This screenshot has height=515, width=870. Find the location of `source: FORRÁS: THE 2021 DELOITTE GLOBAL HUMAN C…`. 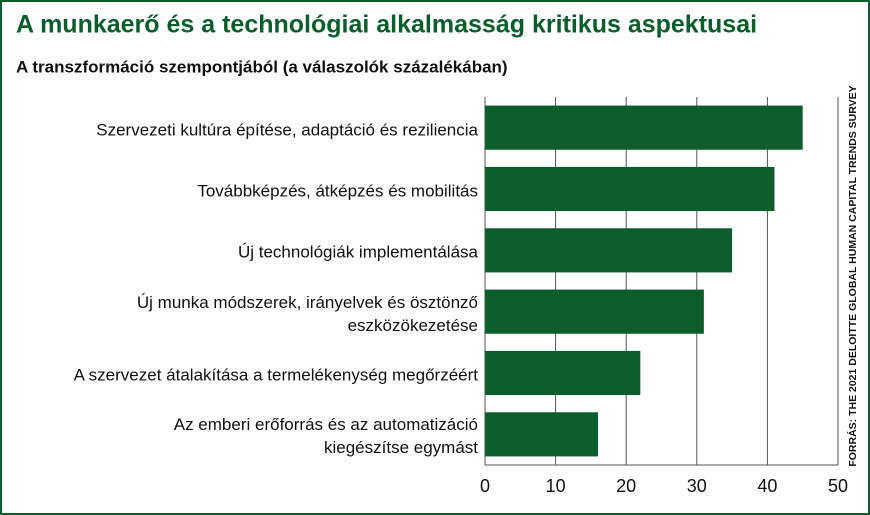

source: FORRÁS: THE 2021 DELOITTE GLOBAL HUMAN C… is located at coordinates (852, 275).